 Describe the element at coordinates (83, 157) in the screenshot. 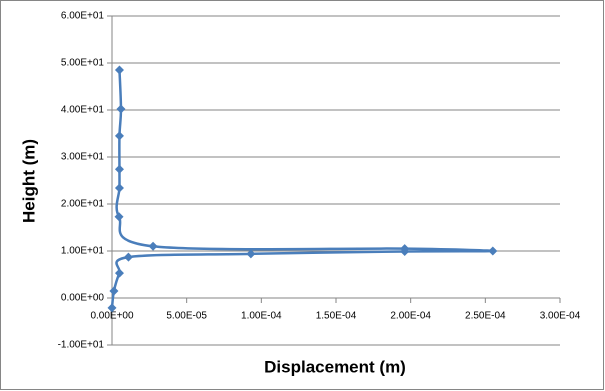

I see `y-tick-label: 3.00E+01` at that location.